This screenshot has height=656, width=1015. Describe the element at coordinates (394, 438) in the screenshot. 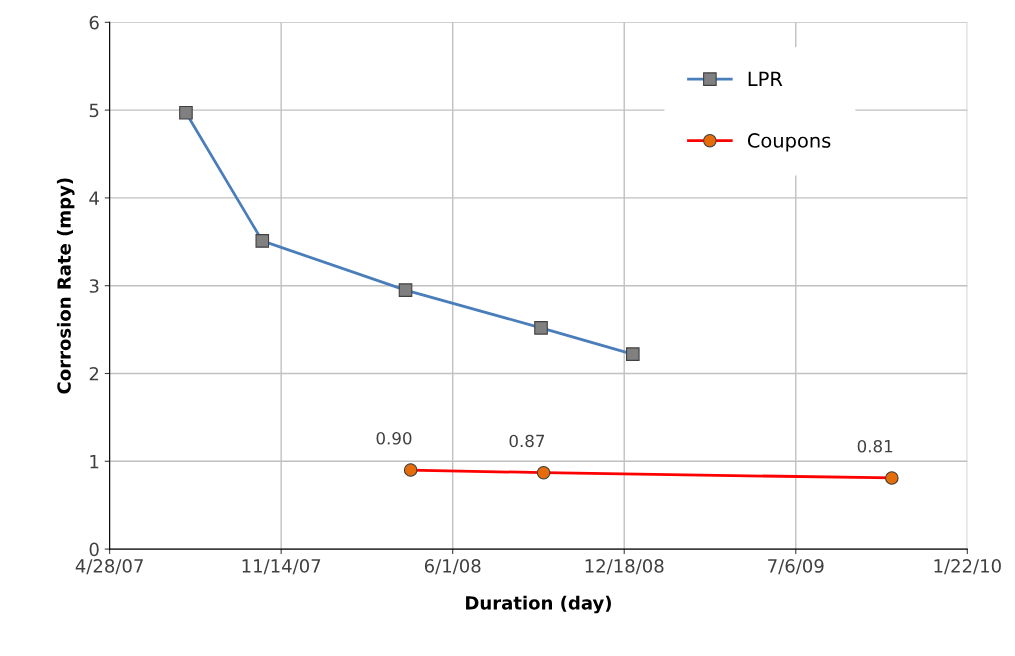

I see `data-label: 0.90` at that location.